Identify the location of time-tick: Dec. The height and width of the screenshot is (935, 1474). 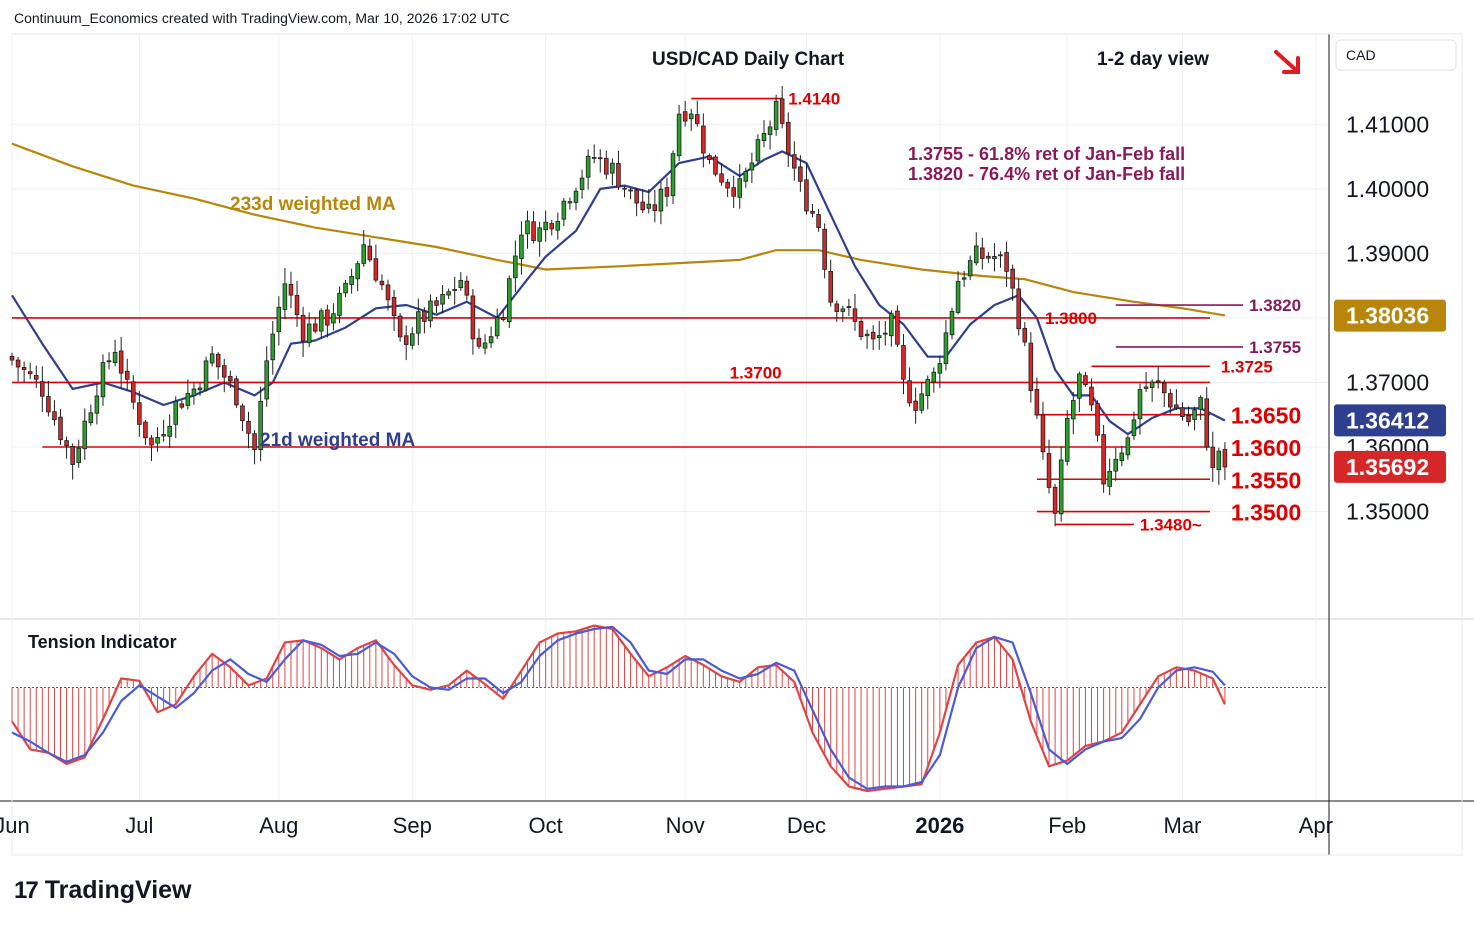
(806, 825).